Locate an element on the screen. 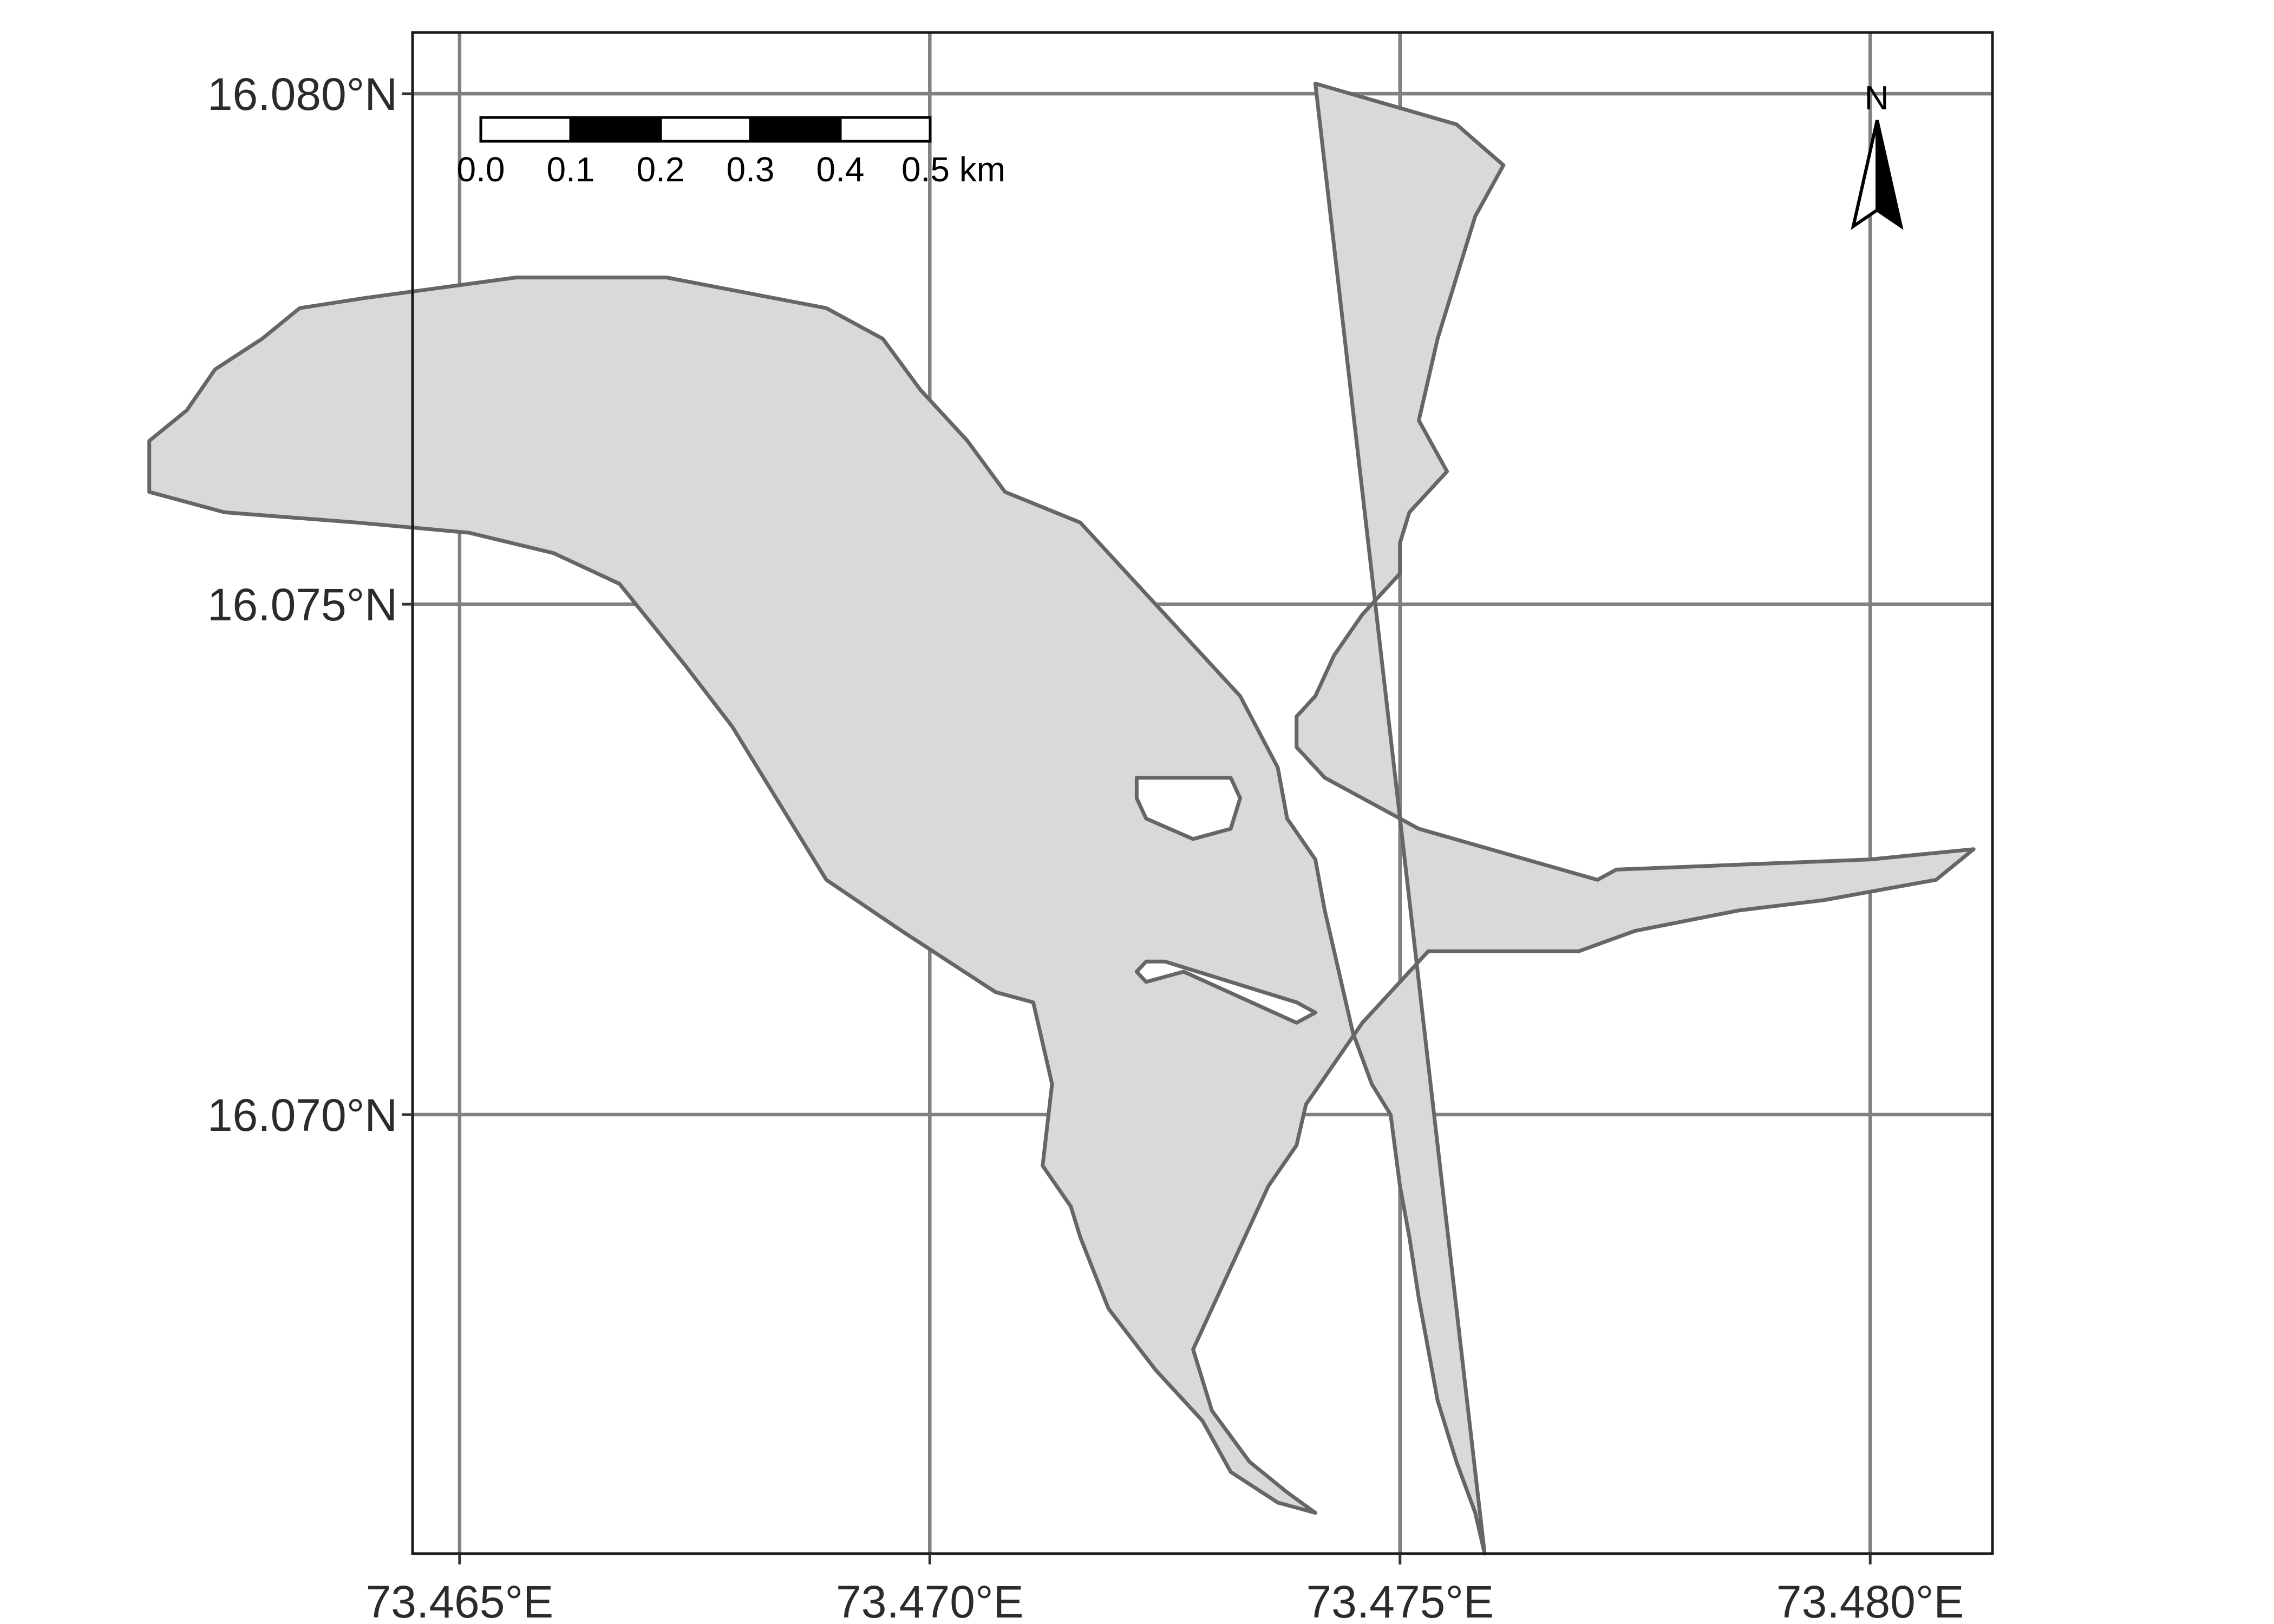  x-tick-label-3: 73.480°E is located at coordinates (1870, 1600).